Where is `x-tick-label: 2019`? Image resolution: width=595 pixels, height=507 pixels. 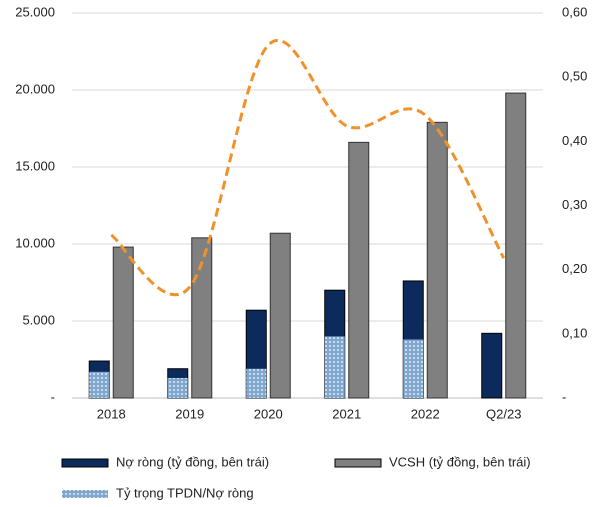 x-tick-label: 2019 is located at coordinates (189, 413).